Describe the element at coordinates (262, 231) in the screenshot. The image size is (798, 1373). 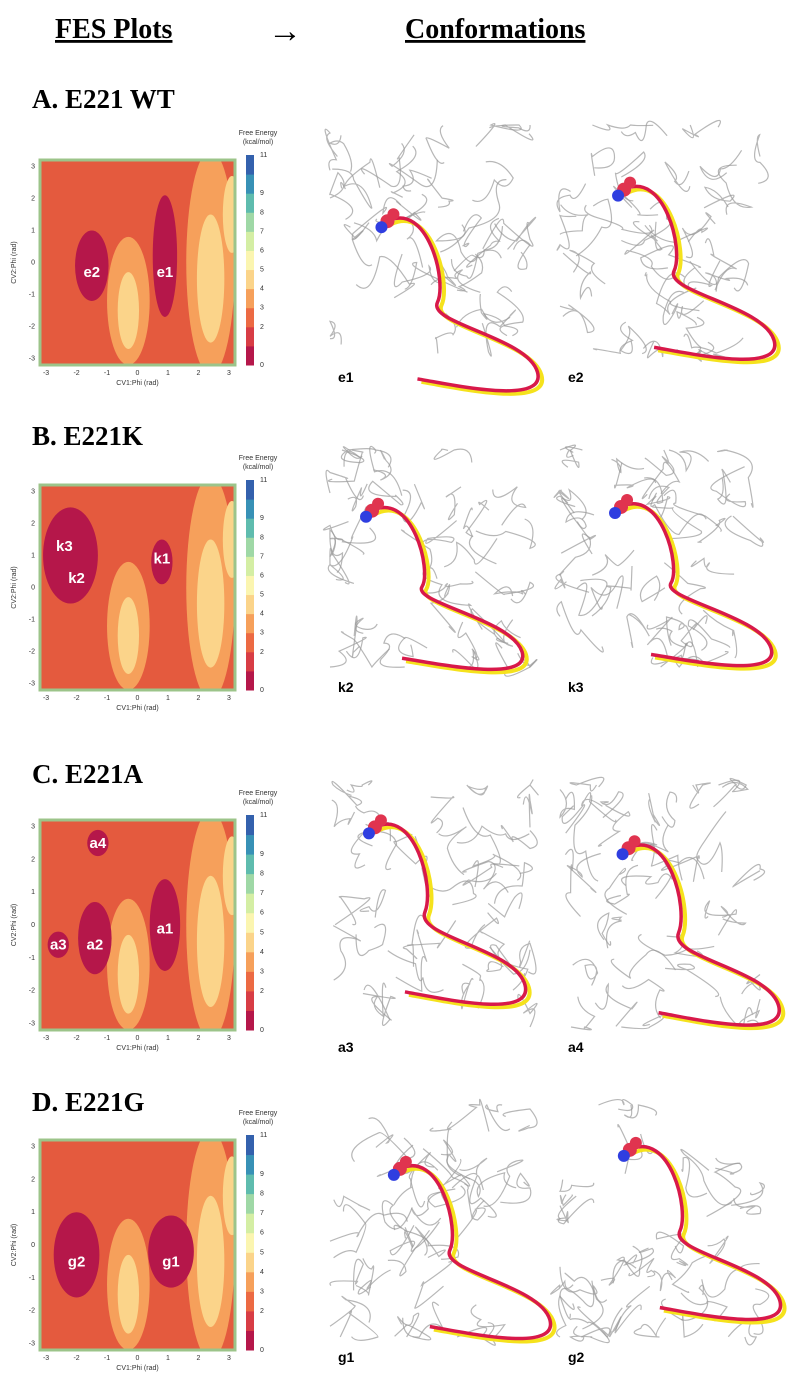
I see `colorbar-tick: 7` at that location.